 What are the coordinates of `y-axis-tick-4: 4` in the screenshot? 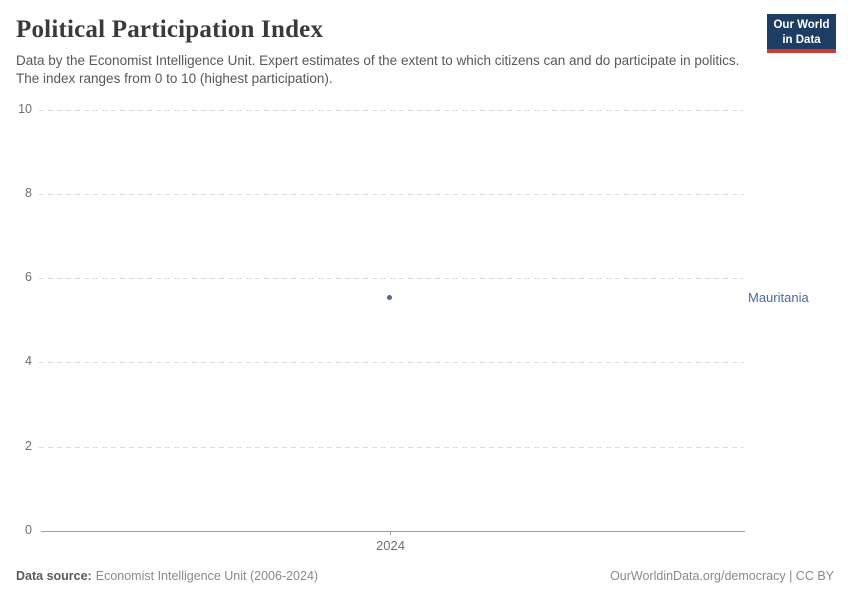 It's located at (28, 361).